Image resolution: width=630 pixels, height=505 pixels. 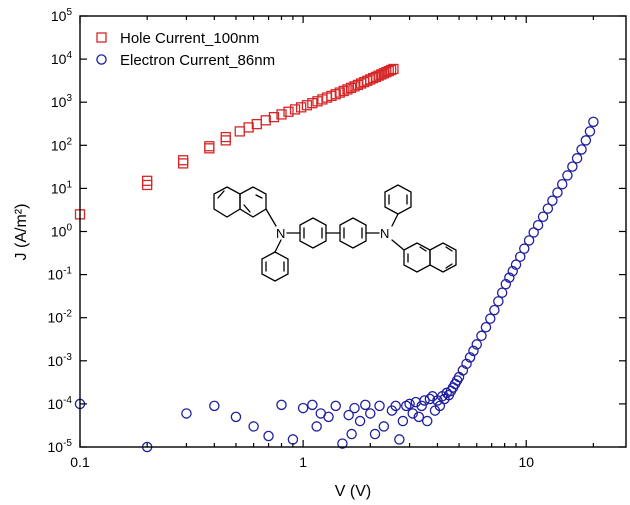 What do you see at coordinates (62, 15) in the screenshot?
I see `y-tick-label: 10⁵` at bounding box center [62, 15].